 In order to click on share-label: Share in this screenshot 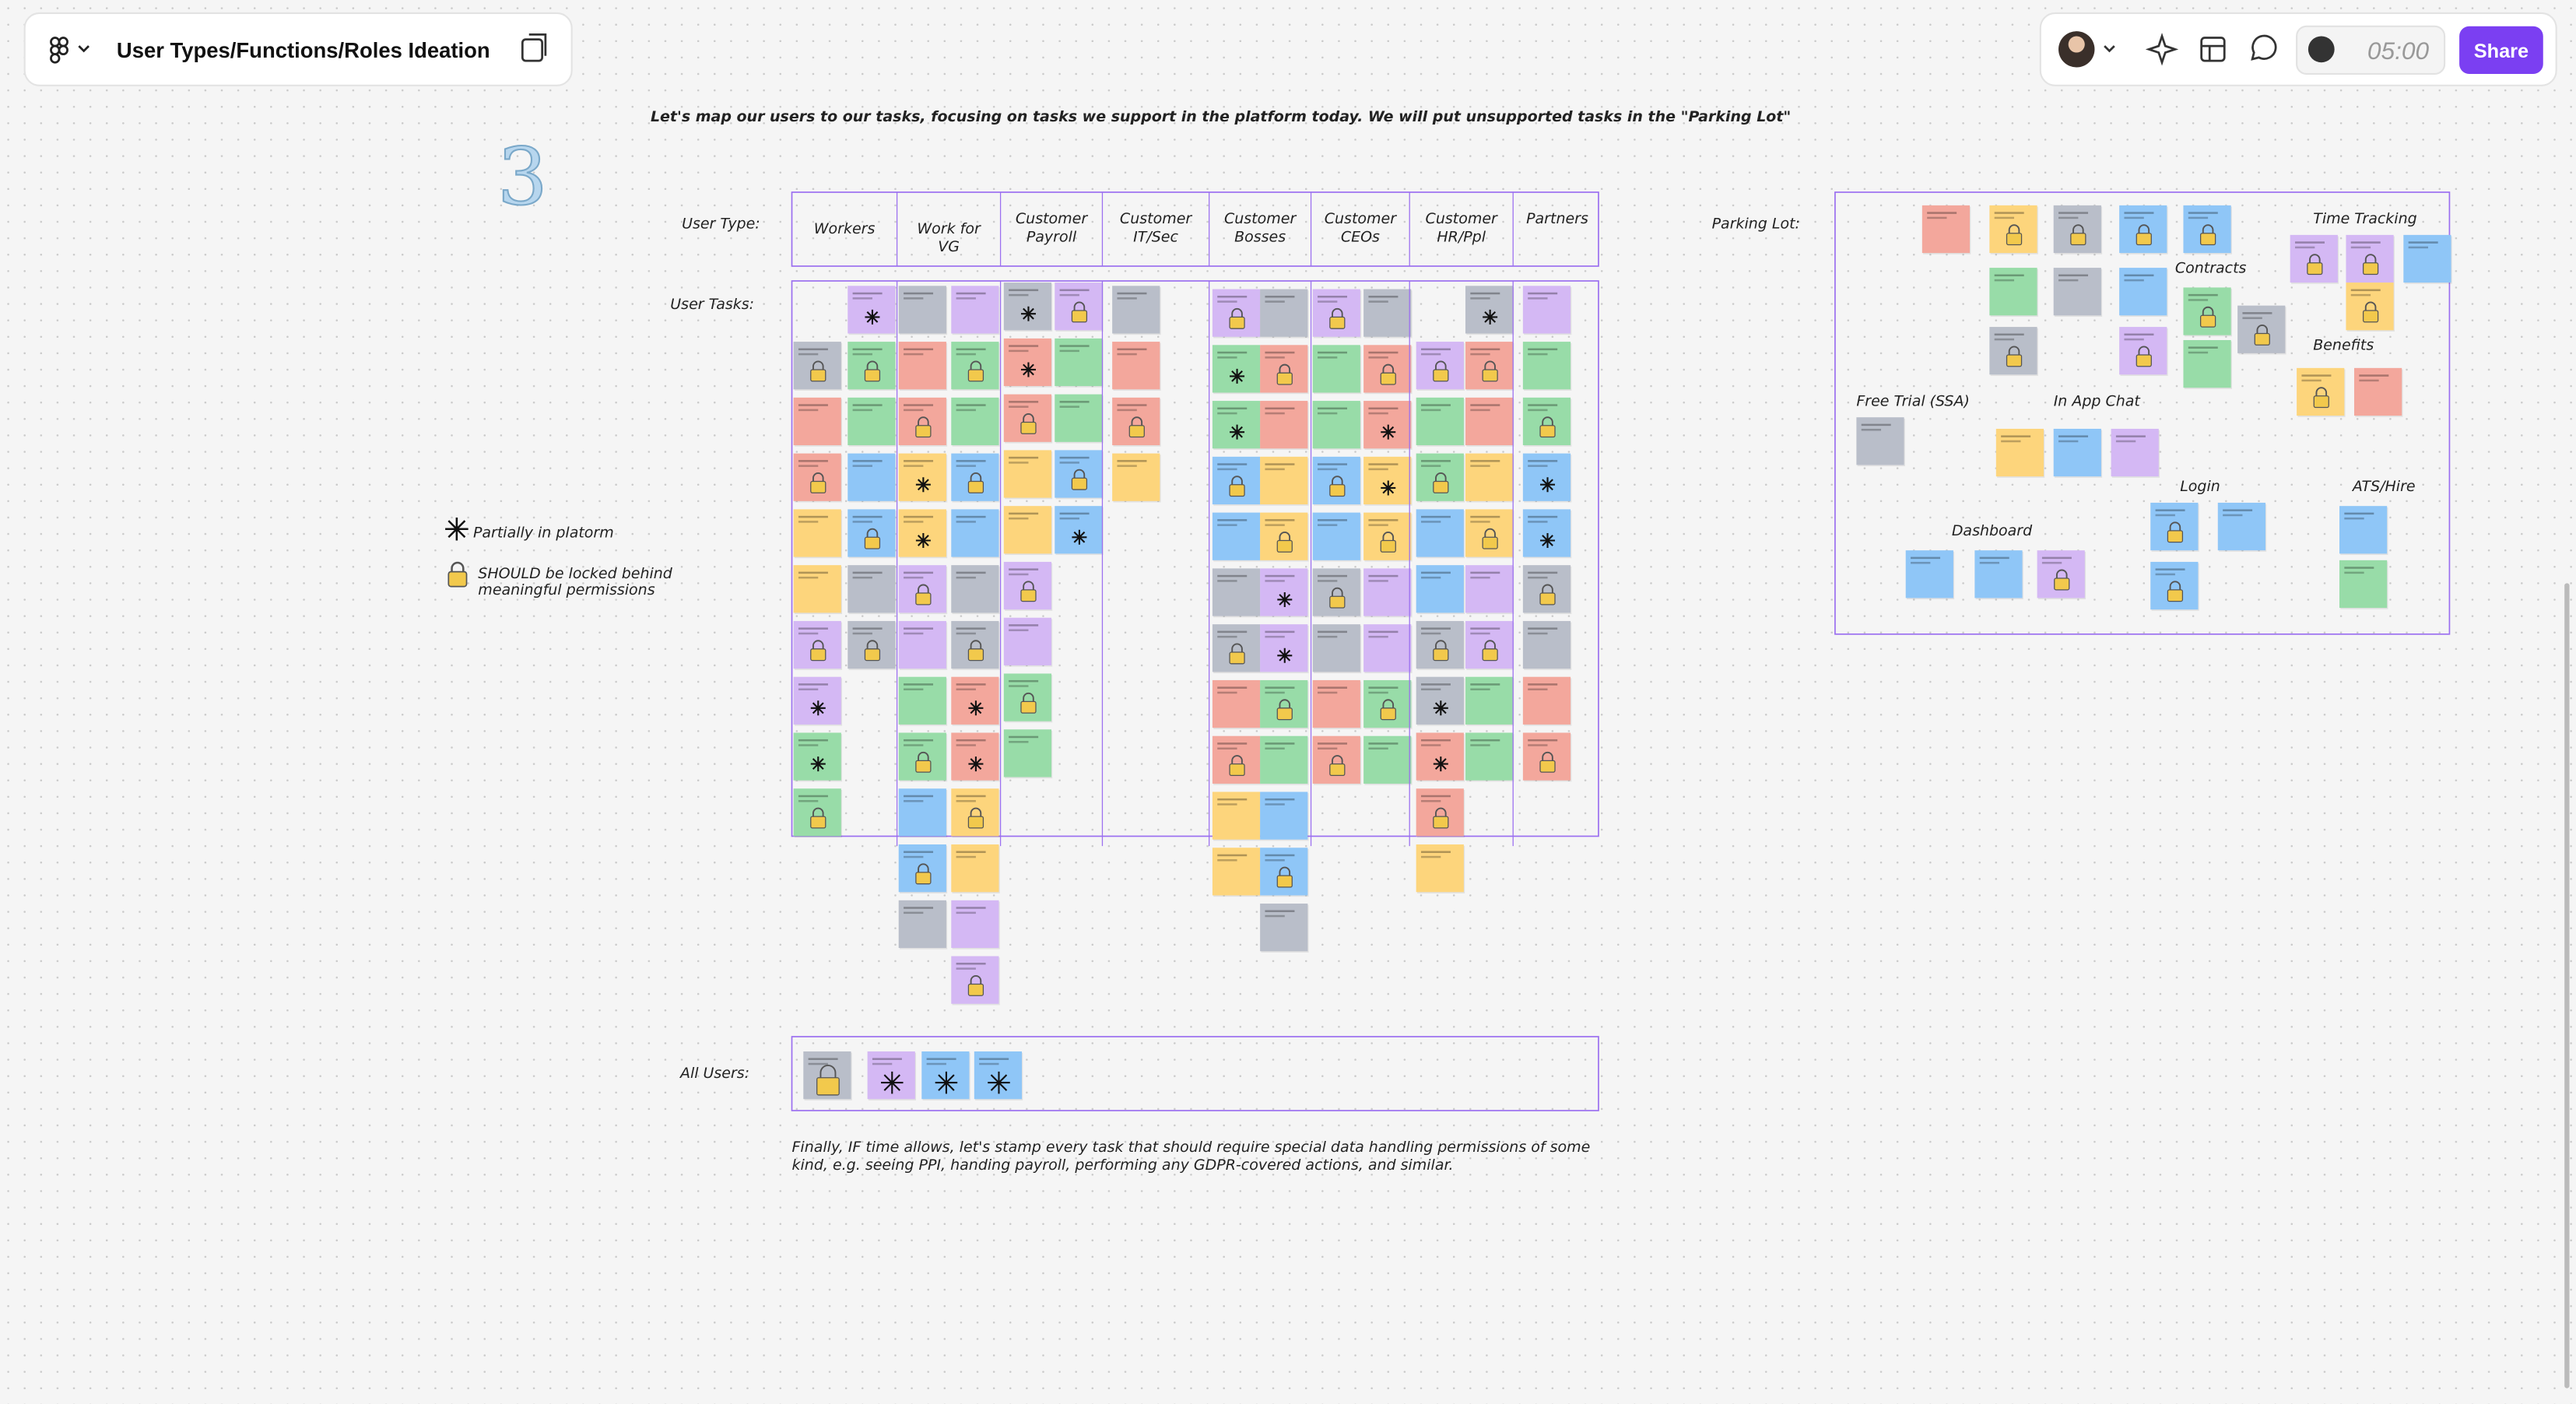, I will do `click(2502, 51)`.